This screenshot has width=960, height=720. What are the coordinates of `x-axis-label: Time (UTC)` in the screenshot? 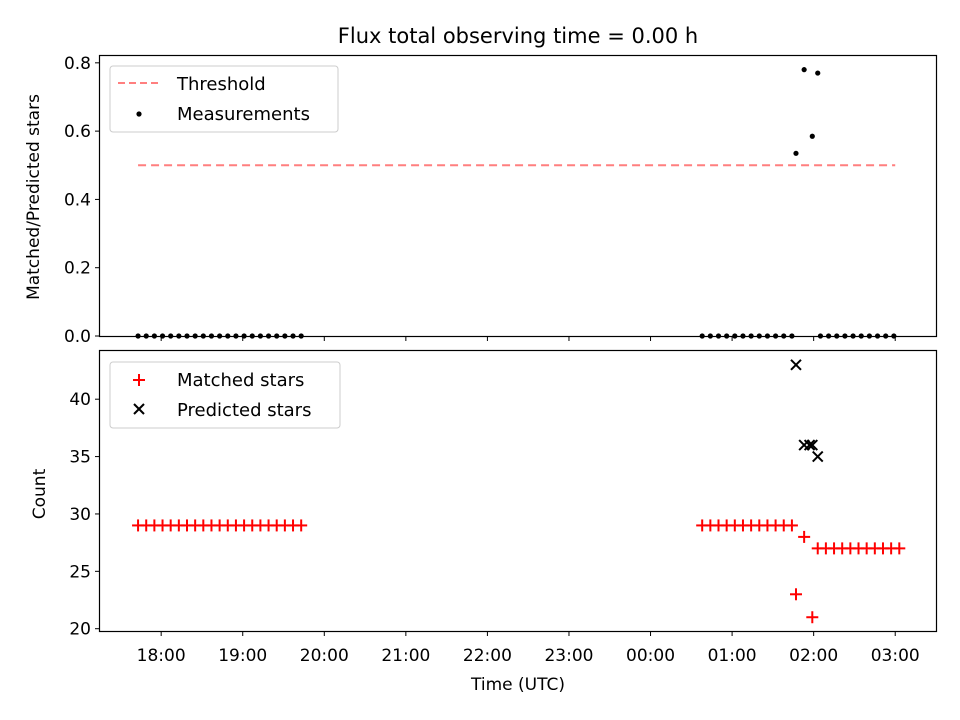 It's located at (517, 685).